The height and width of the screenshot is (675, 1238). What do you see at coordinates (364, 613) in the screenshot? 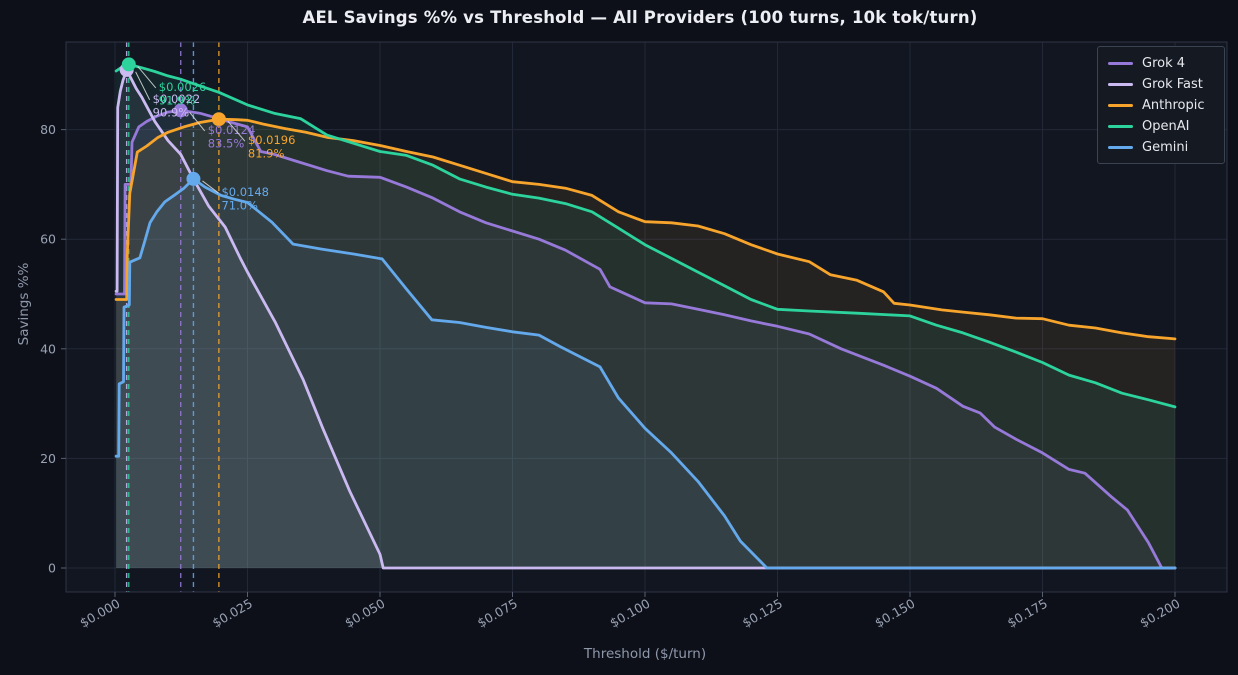
I see `x-tick-label: $0.050` at bounding box center [364, 613].